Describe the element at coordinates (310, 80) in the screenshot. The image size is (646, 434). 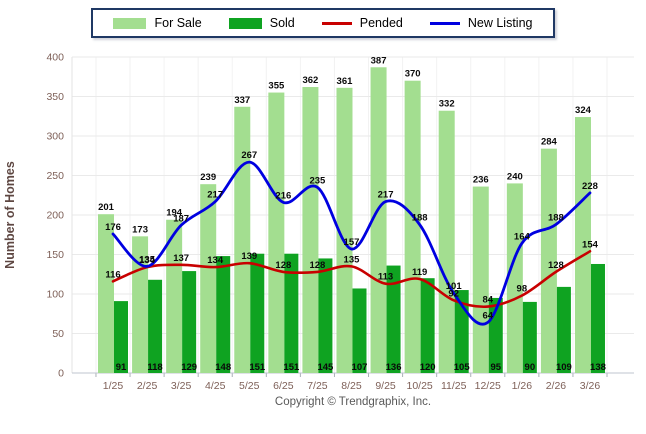
I see `for-sale-value-label: 362` at that location.